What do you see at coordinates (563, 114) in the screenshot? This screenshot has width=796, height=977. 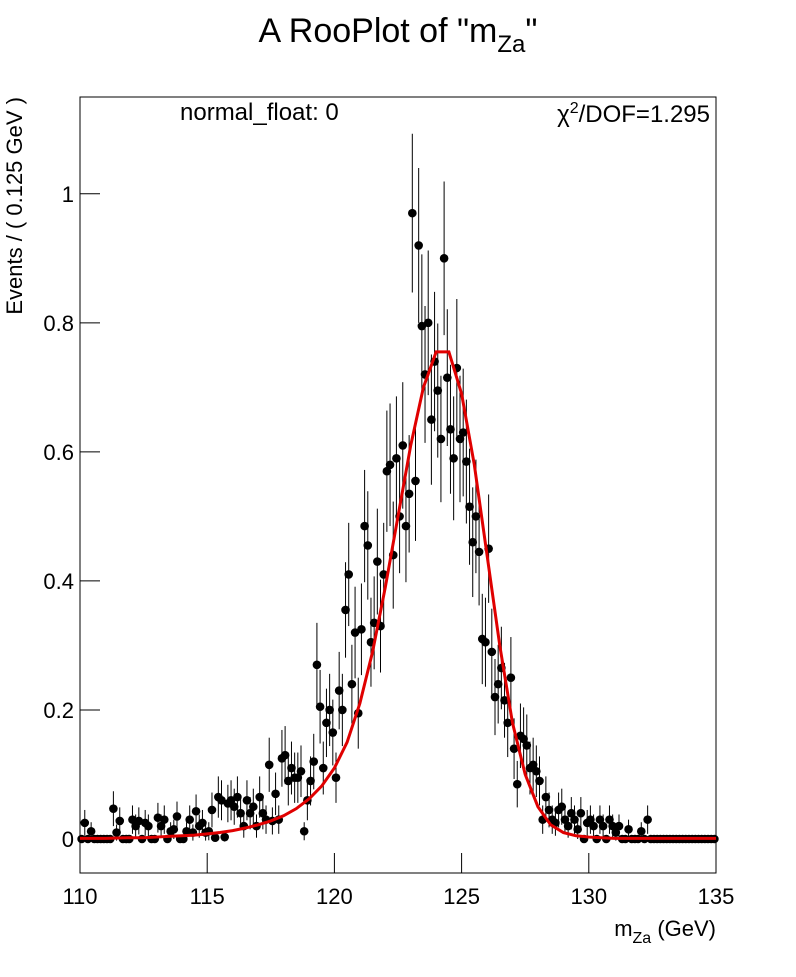 I see `chi-symbol: χ` at bounding box center [563, 114].